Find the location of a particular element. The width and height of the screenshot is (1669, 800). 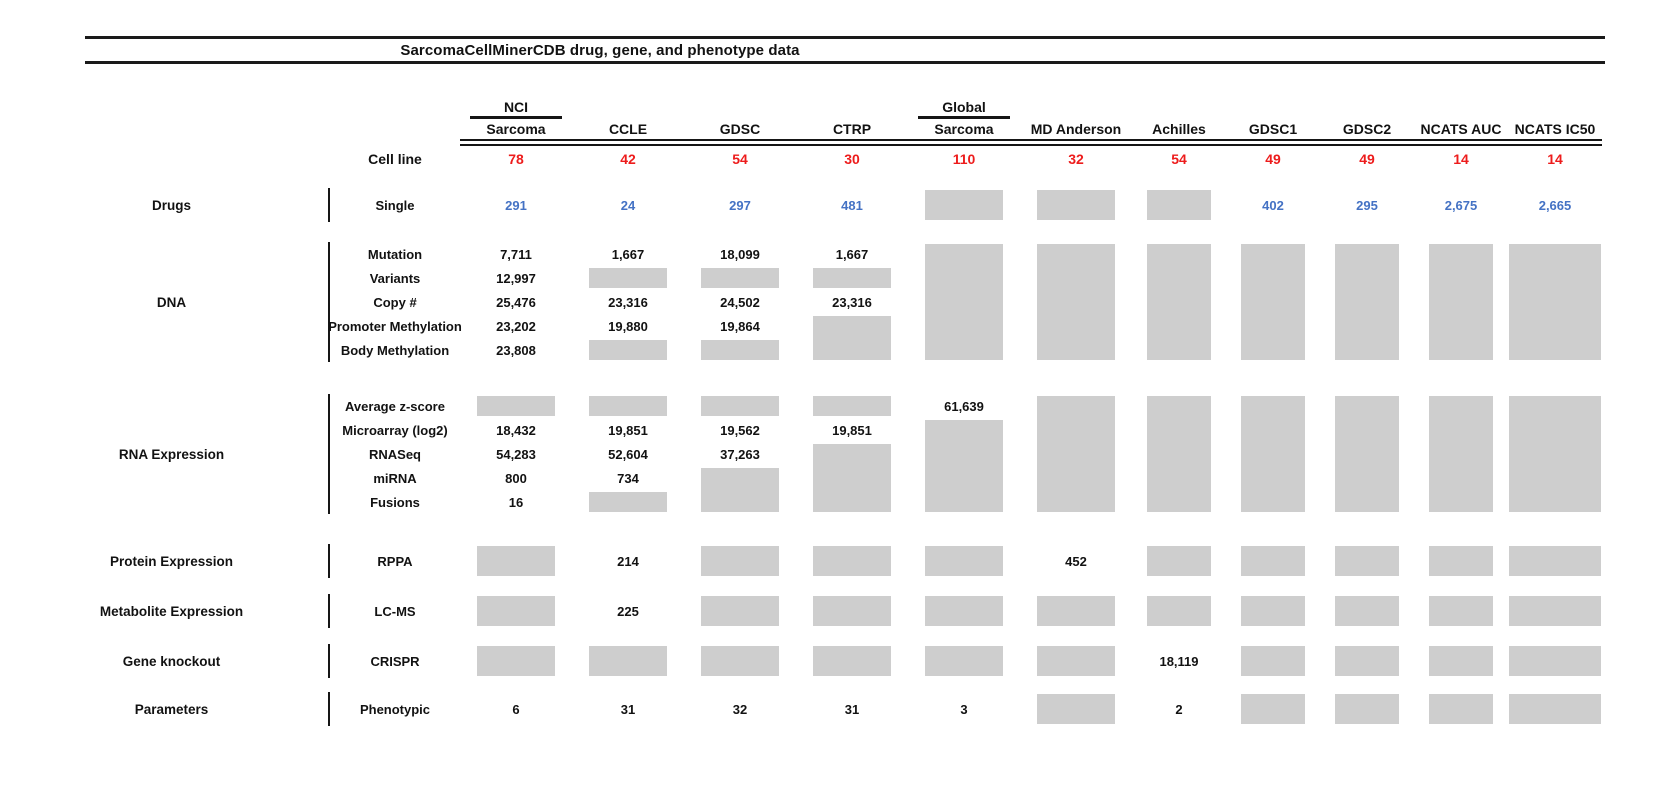

row-label: Body Methylation is located at coordinates (395, 350).